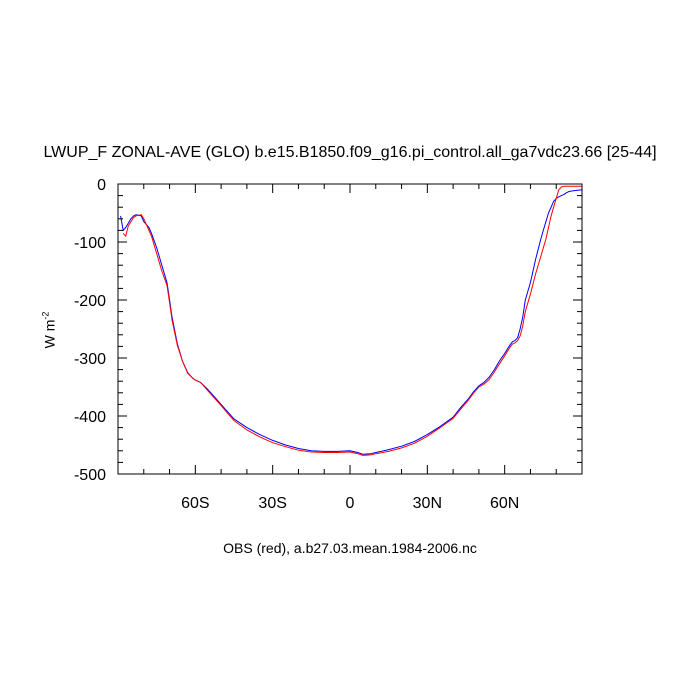  Describe the element at coordinates (90, 475) in the screenshot. I see `y-tick-label: -500` at that location.